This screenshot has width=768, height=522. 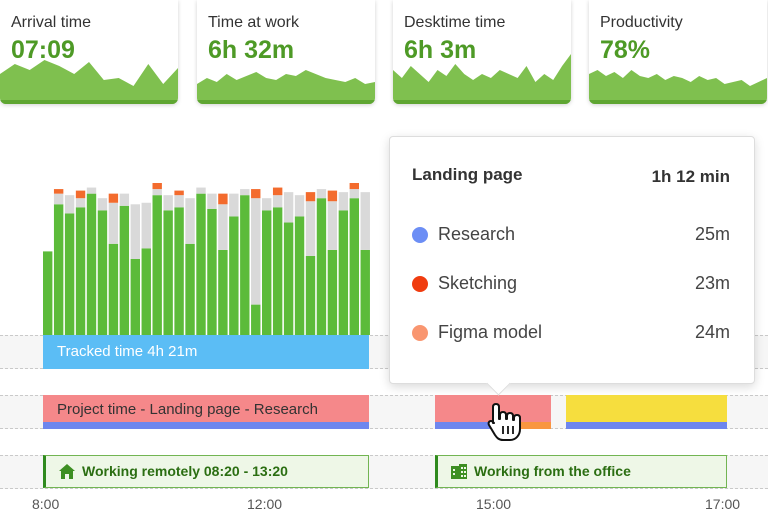 What do you see at coordinates (187, 409) in the screenshot?
I see `project-time-label: Project time - Landing page - Research` at bounding box center [187, 409].